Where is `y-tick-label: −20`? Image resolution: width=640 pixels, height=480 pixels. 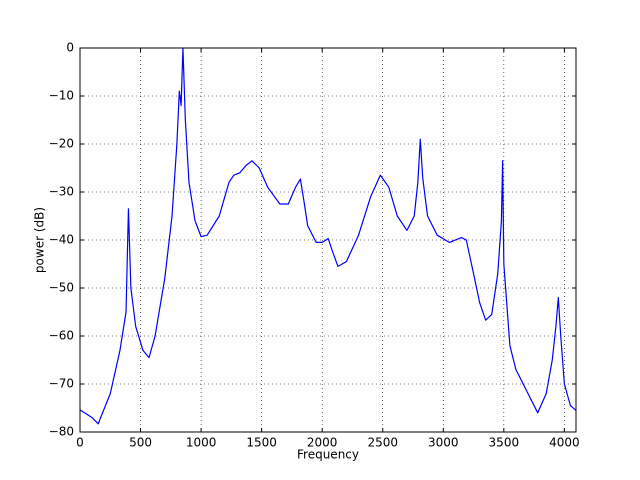
y-tick-label: −20 is located at coordinates (61, 144).